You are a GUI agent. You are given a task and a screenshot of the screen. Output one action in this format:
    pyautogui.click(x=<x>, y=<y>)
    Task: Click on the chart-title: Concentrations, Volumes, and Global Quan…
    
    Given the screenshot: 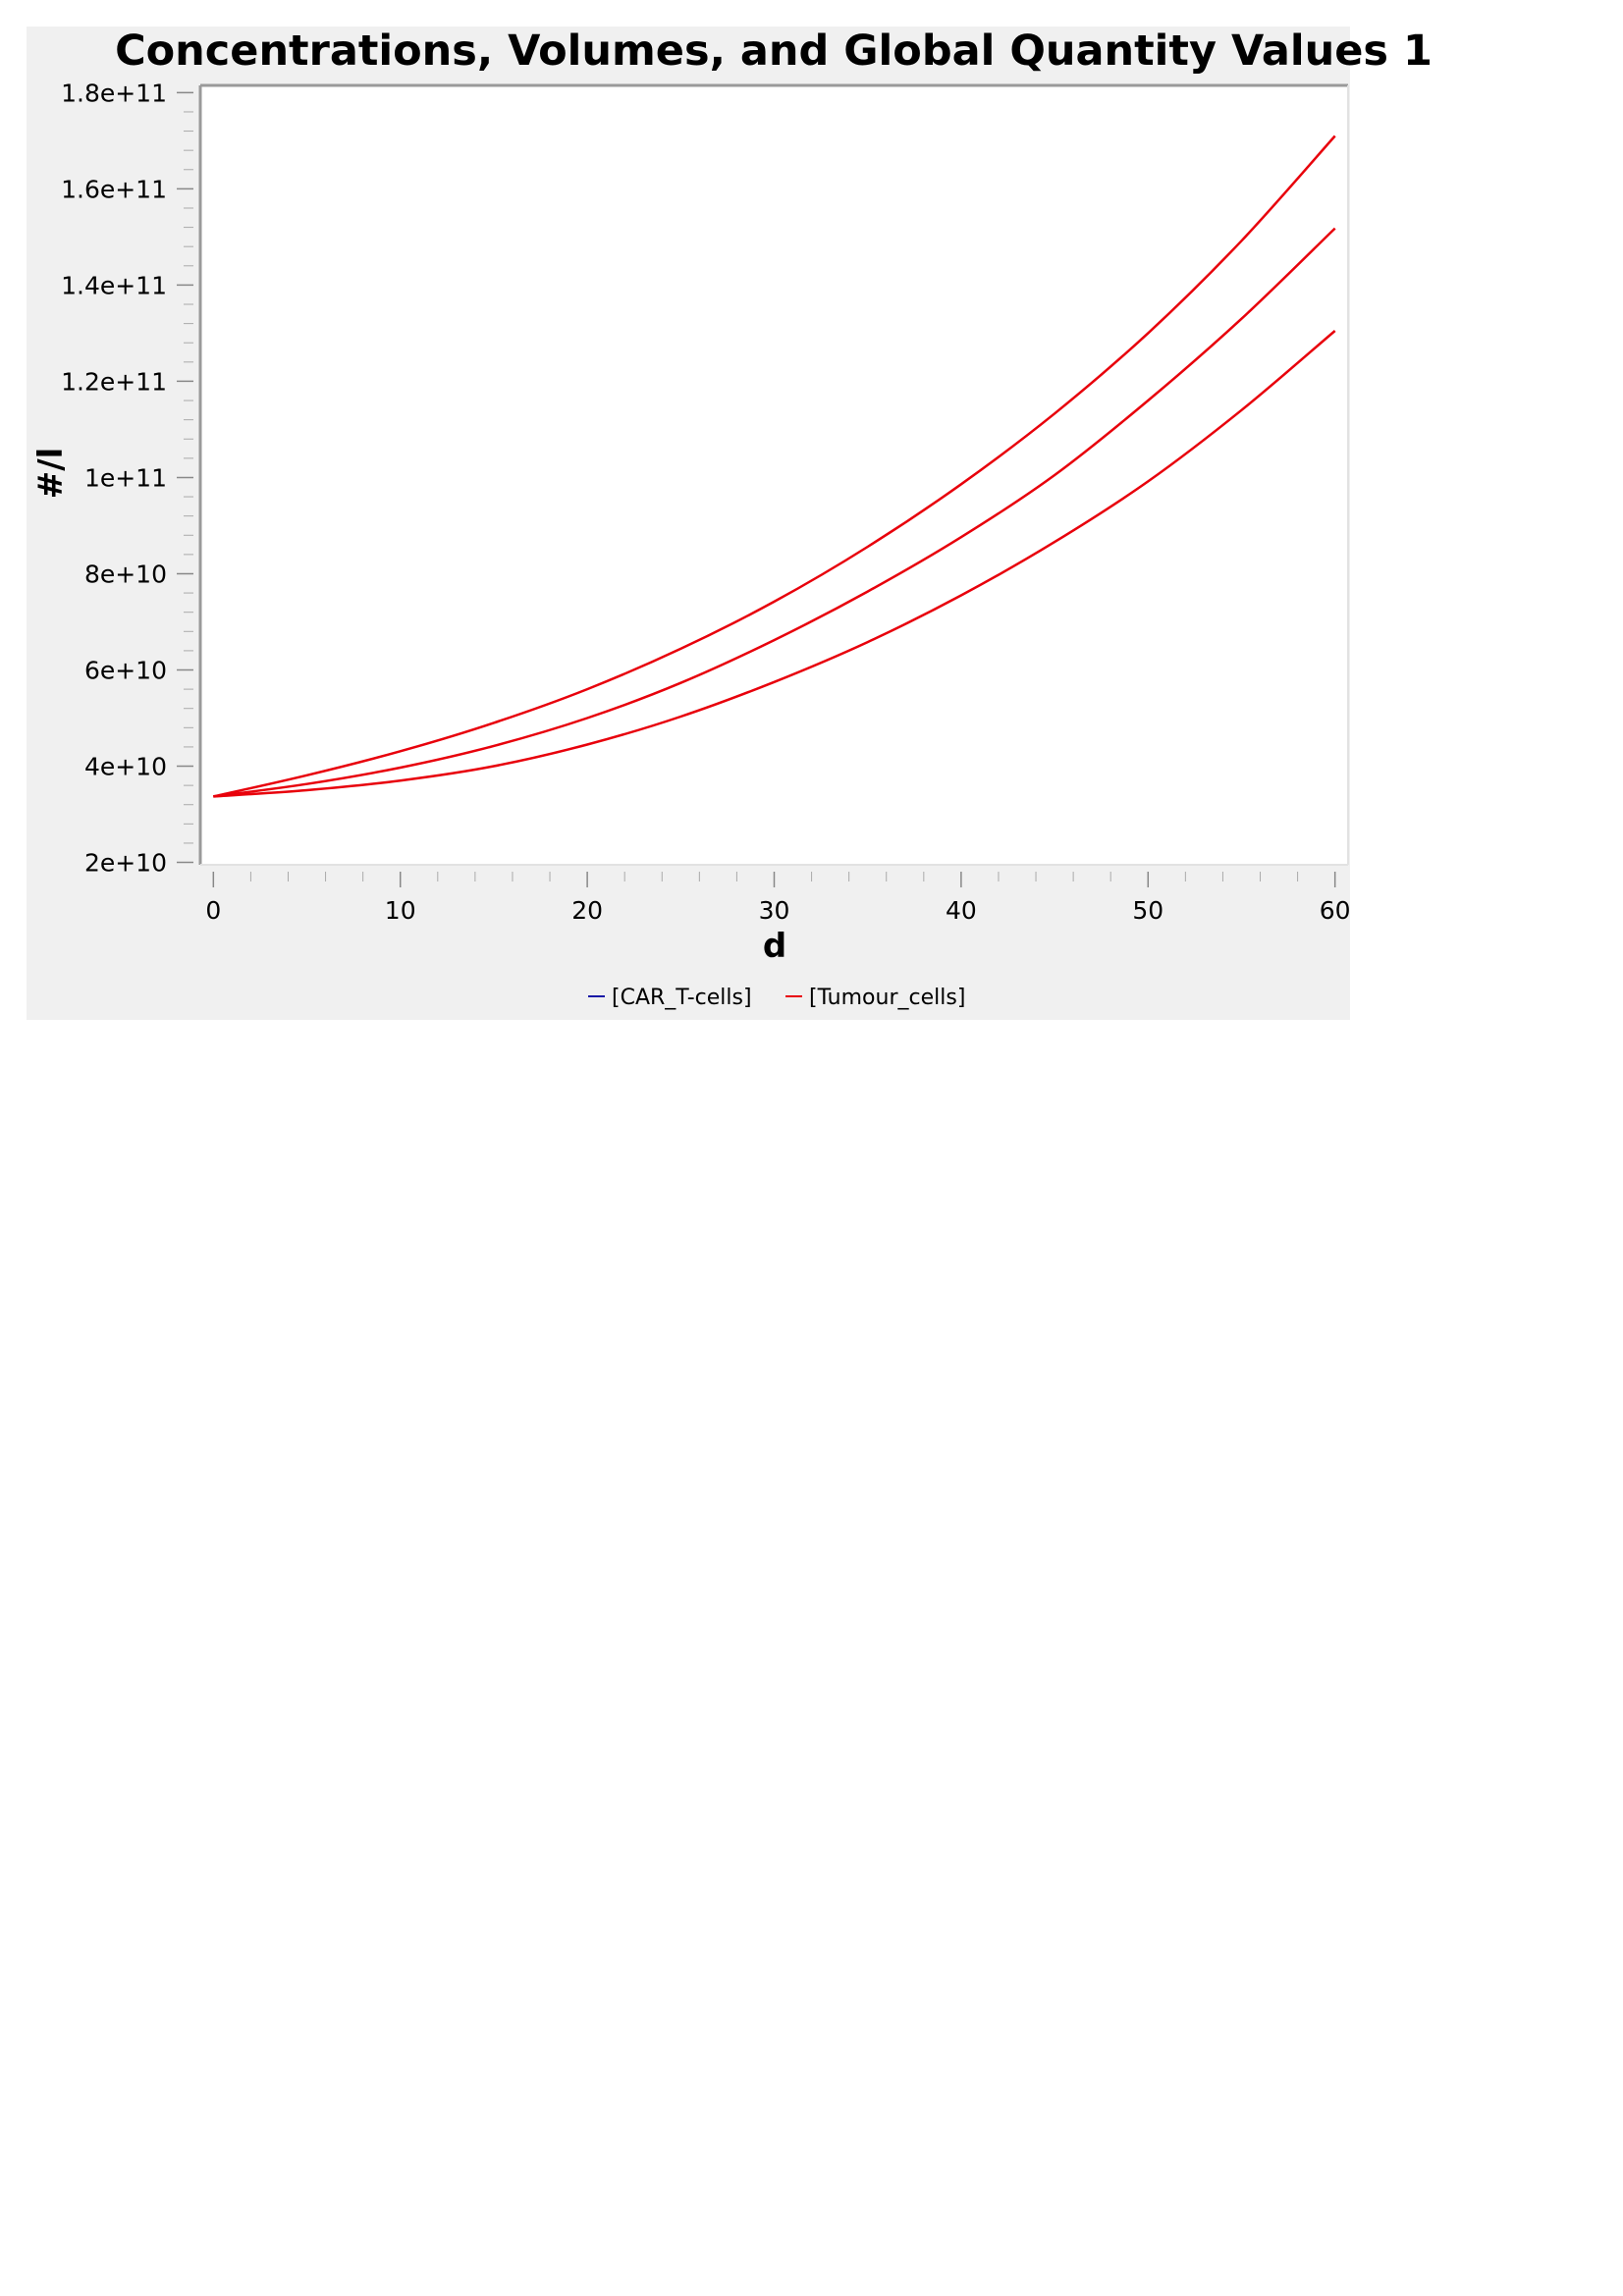 What is the action you would take?
    pyautogui.click(x=774, y=51)
    